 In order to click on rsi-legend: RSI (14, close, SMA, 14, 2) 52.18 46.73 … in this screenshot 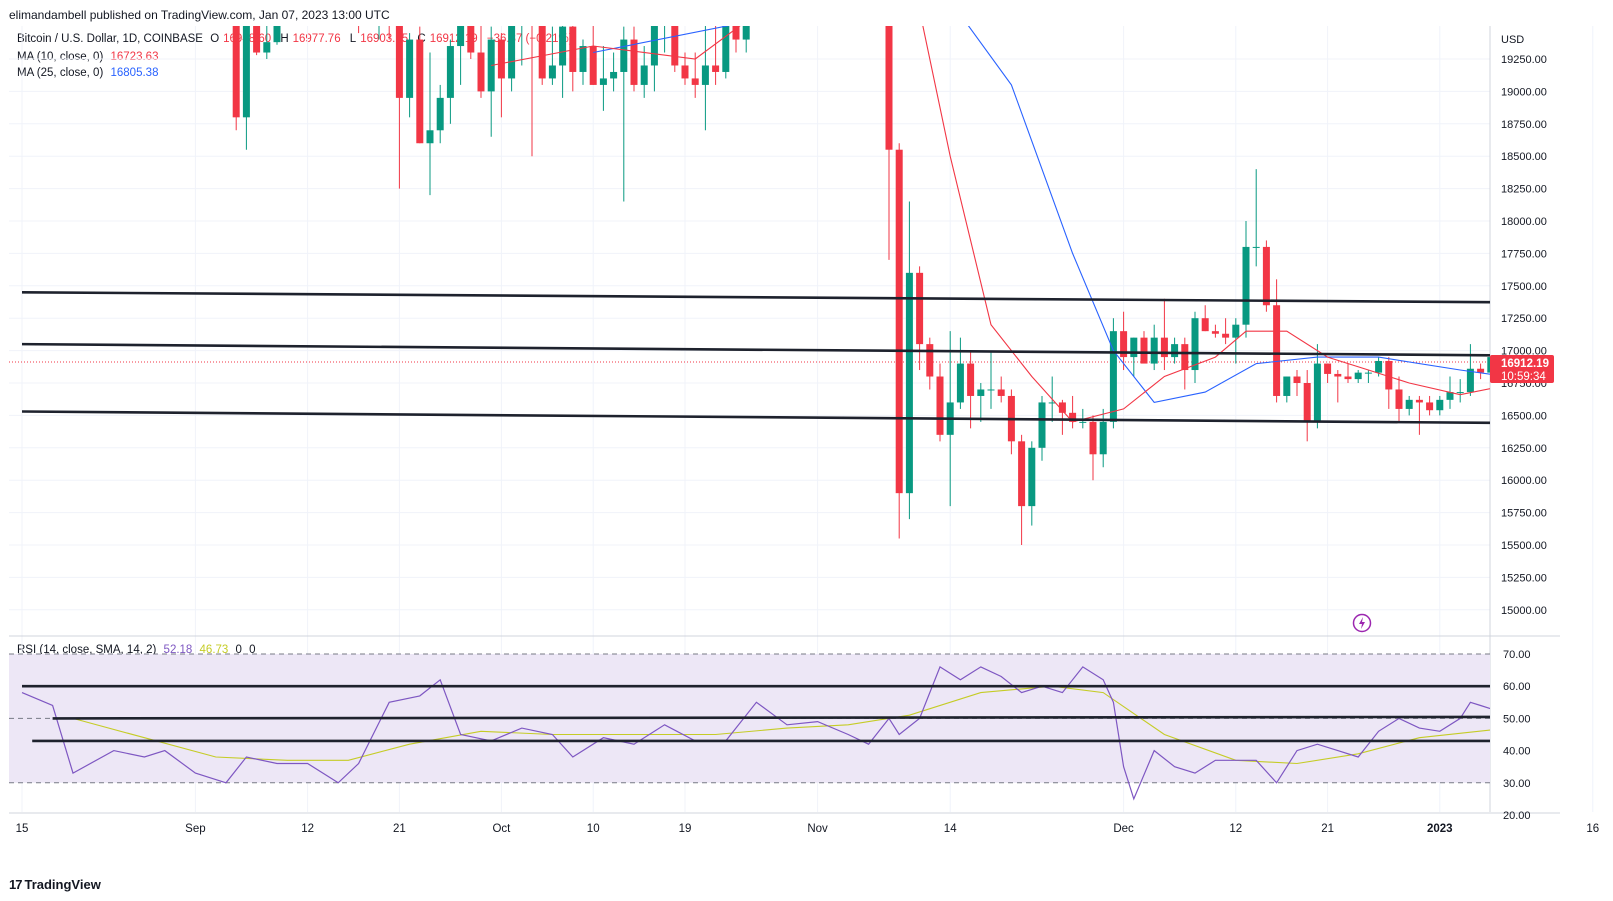, I will do `click(138, 650)`.